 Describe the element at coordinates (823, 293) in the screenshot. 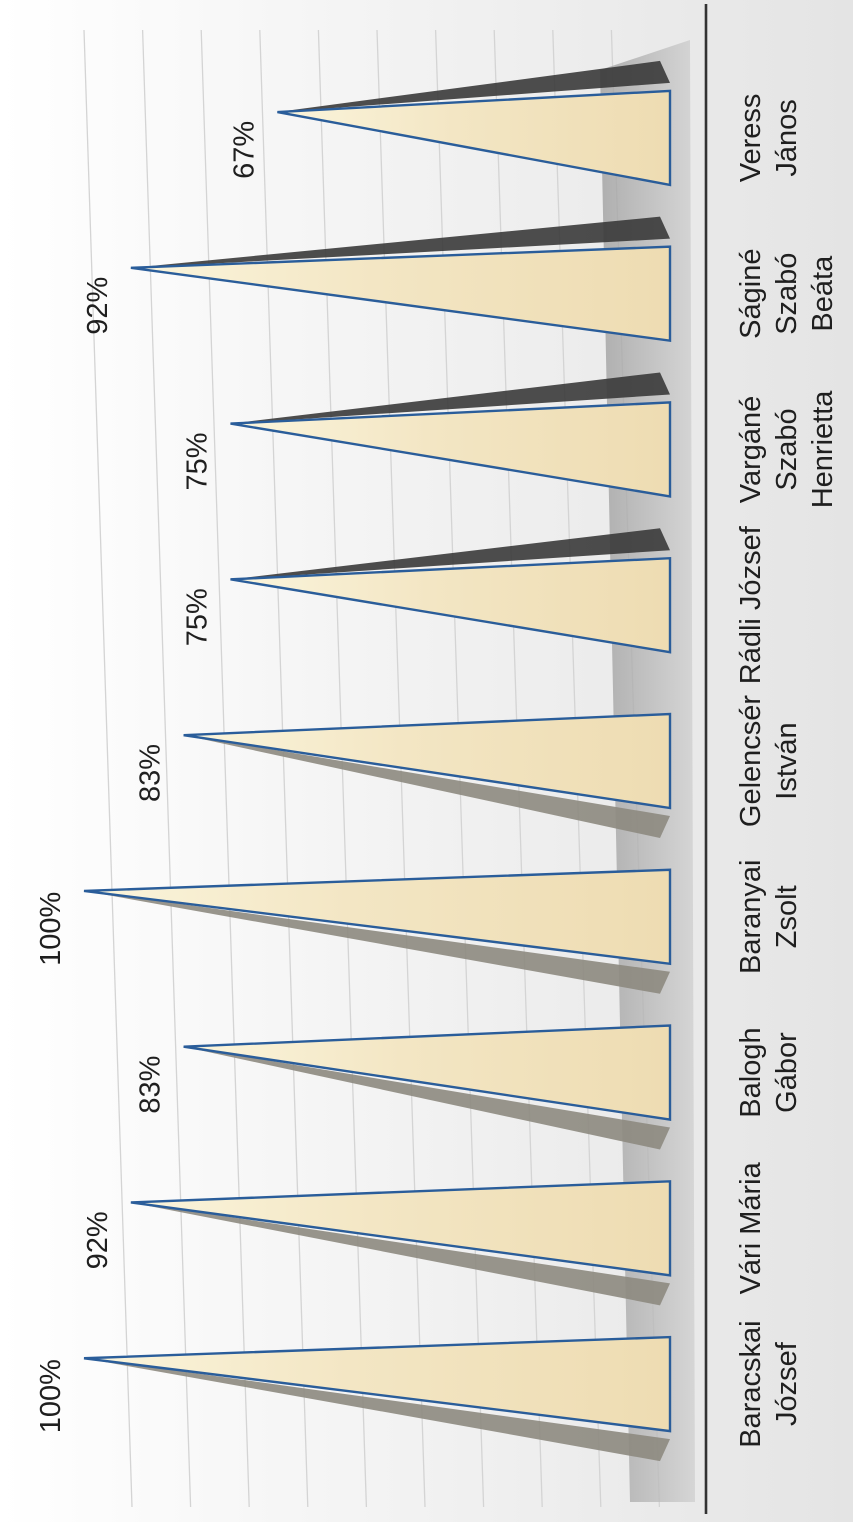

I see `category-label-line: Beáta` at that location.